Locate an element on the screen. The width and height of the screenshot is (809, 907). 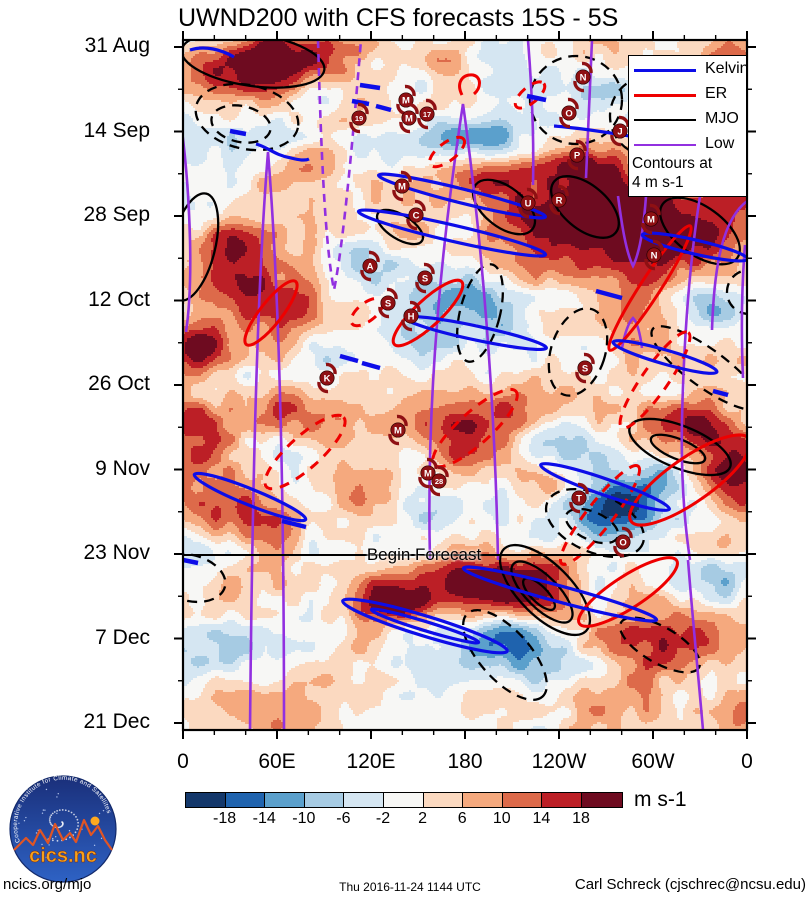
x-axis-label: 120W is located at coordinates (559, 761).